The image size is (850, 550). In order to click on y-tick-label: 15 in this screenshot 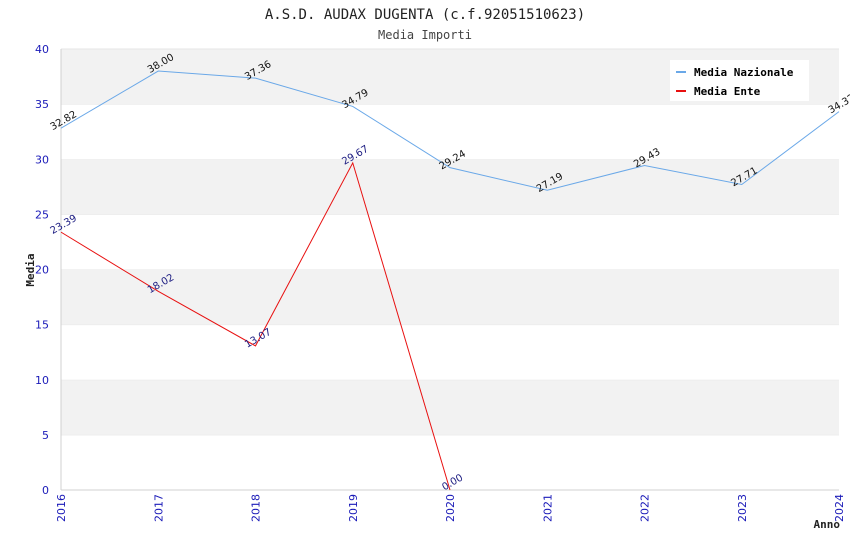, I will do `click(42, 325)`.